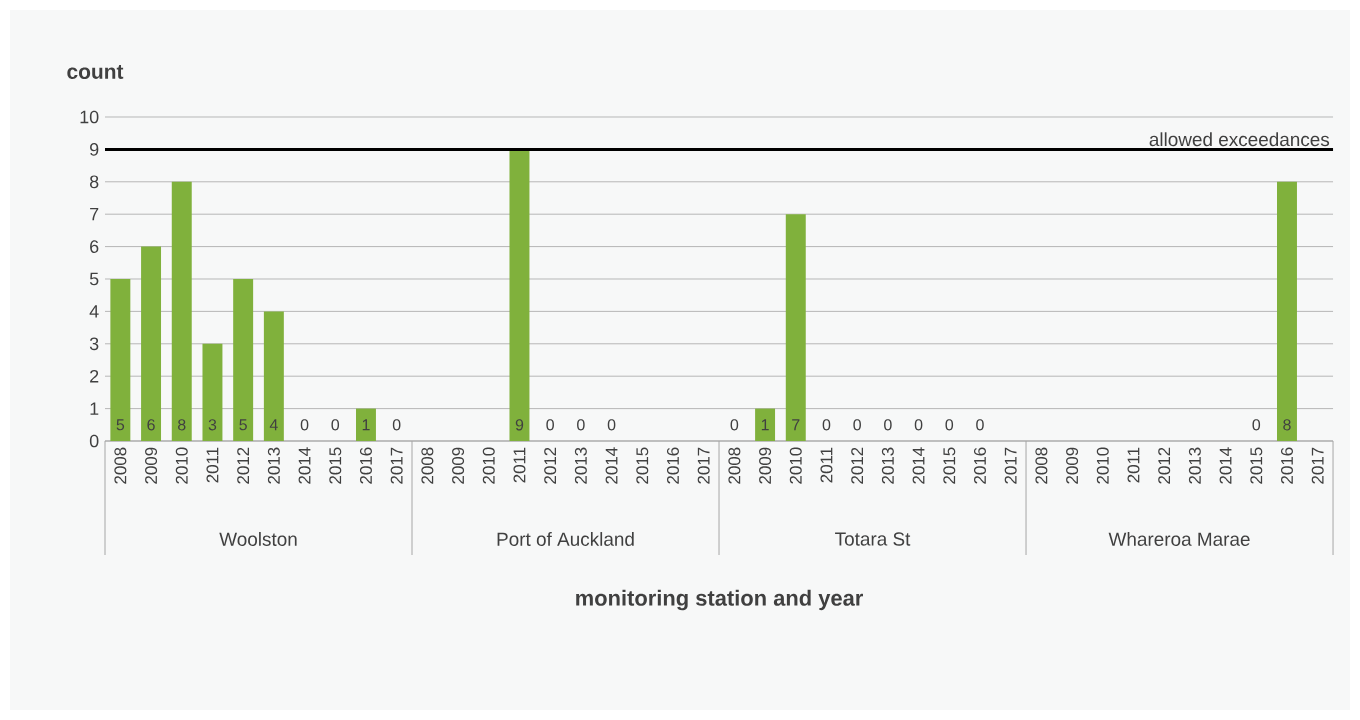 The height and width of the screenshot is (720, 1360). What do you see at coordinates (94, 279) in the screenshot?
I see `y-tick-label: 5` at bounding box center [94, 279].